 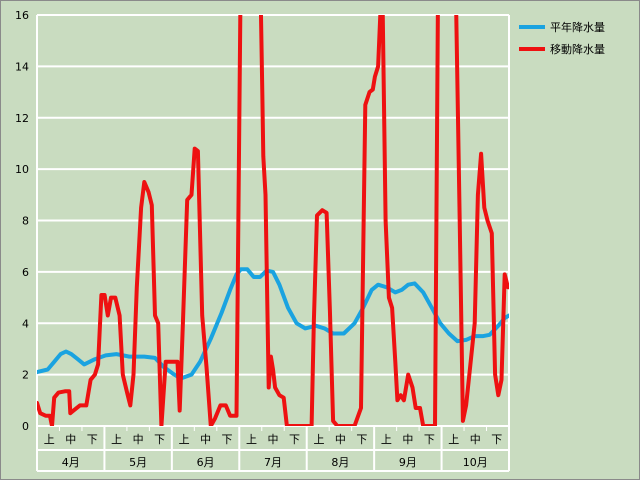 I want to click on y-tick-label-6: 6, so click(x=25, y=272).